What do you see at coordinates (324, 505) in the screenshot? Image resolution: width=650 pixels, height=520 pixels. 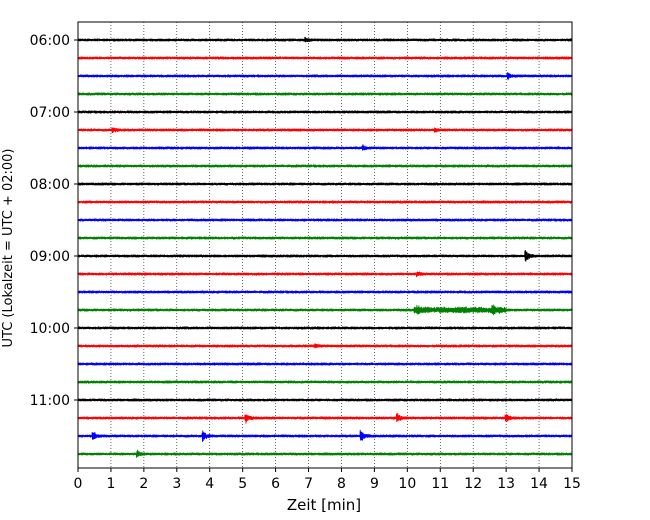 I see `x-axis-label: Zeit [min]` at bounding box center [324, 505].